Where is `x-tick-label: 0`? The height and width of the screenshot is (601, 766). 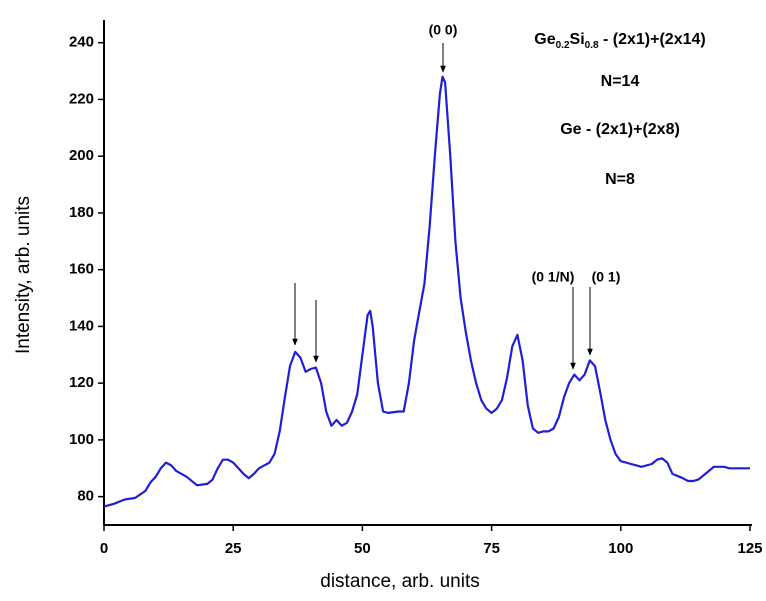 x-tick-label: 0 is located at coordinates (104, 548).